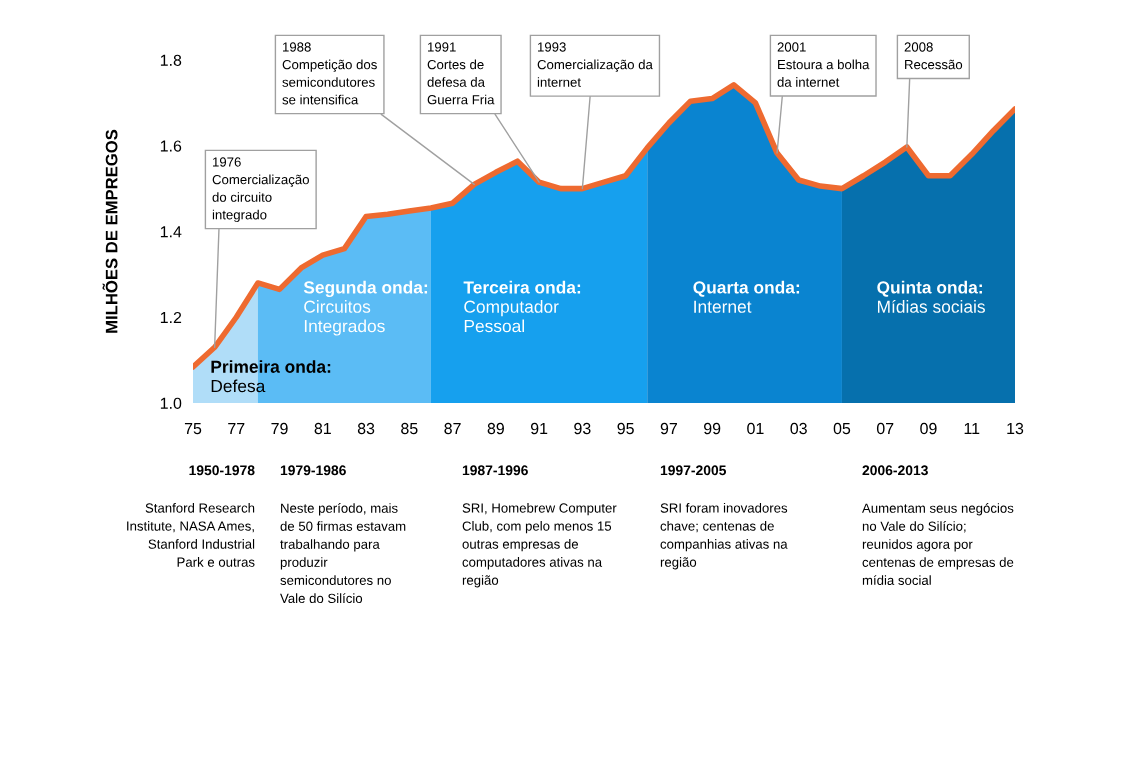 This screenshot has width=1133, height=757. I want to click on series-label: Segunda onda: Circuitos Integrados, so click(365, 308).